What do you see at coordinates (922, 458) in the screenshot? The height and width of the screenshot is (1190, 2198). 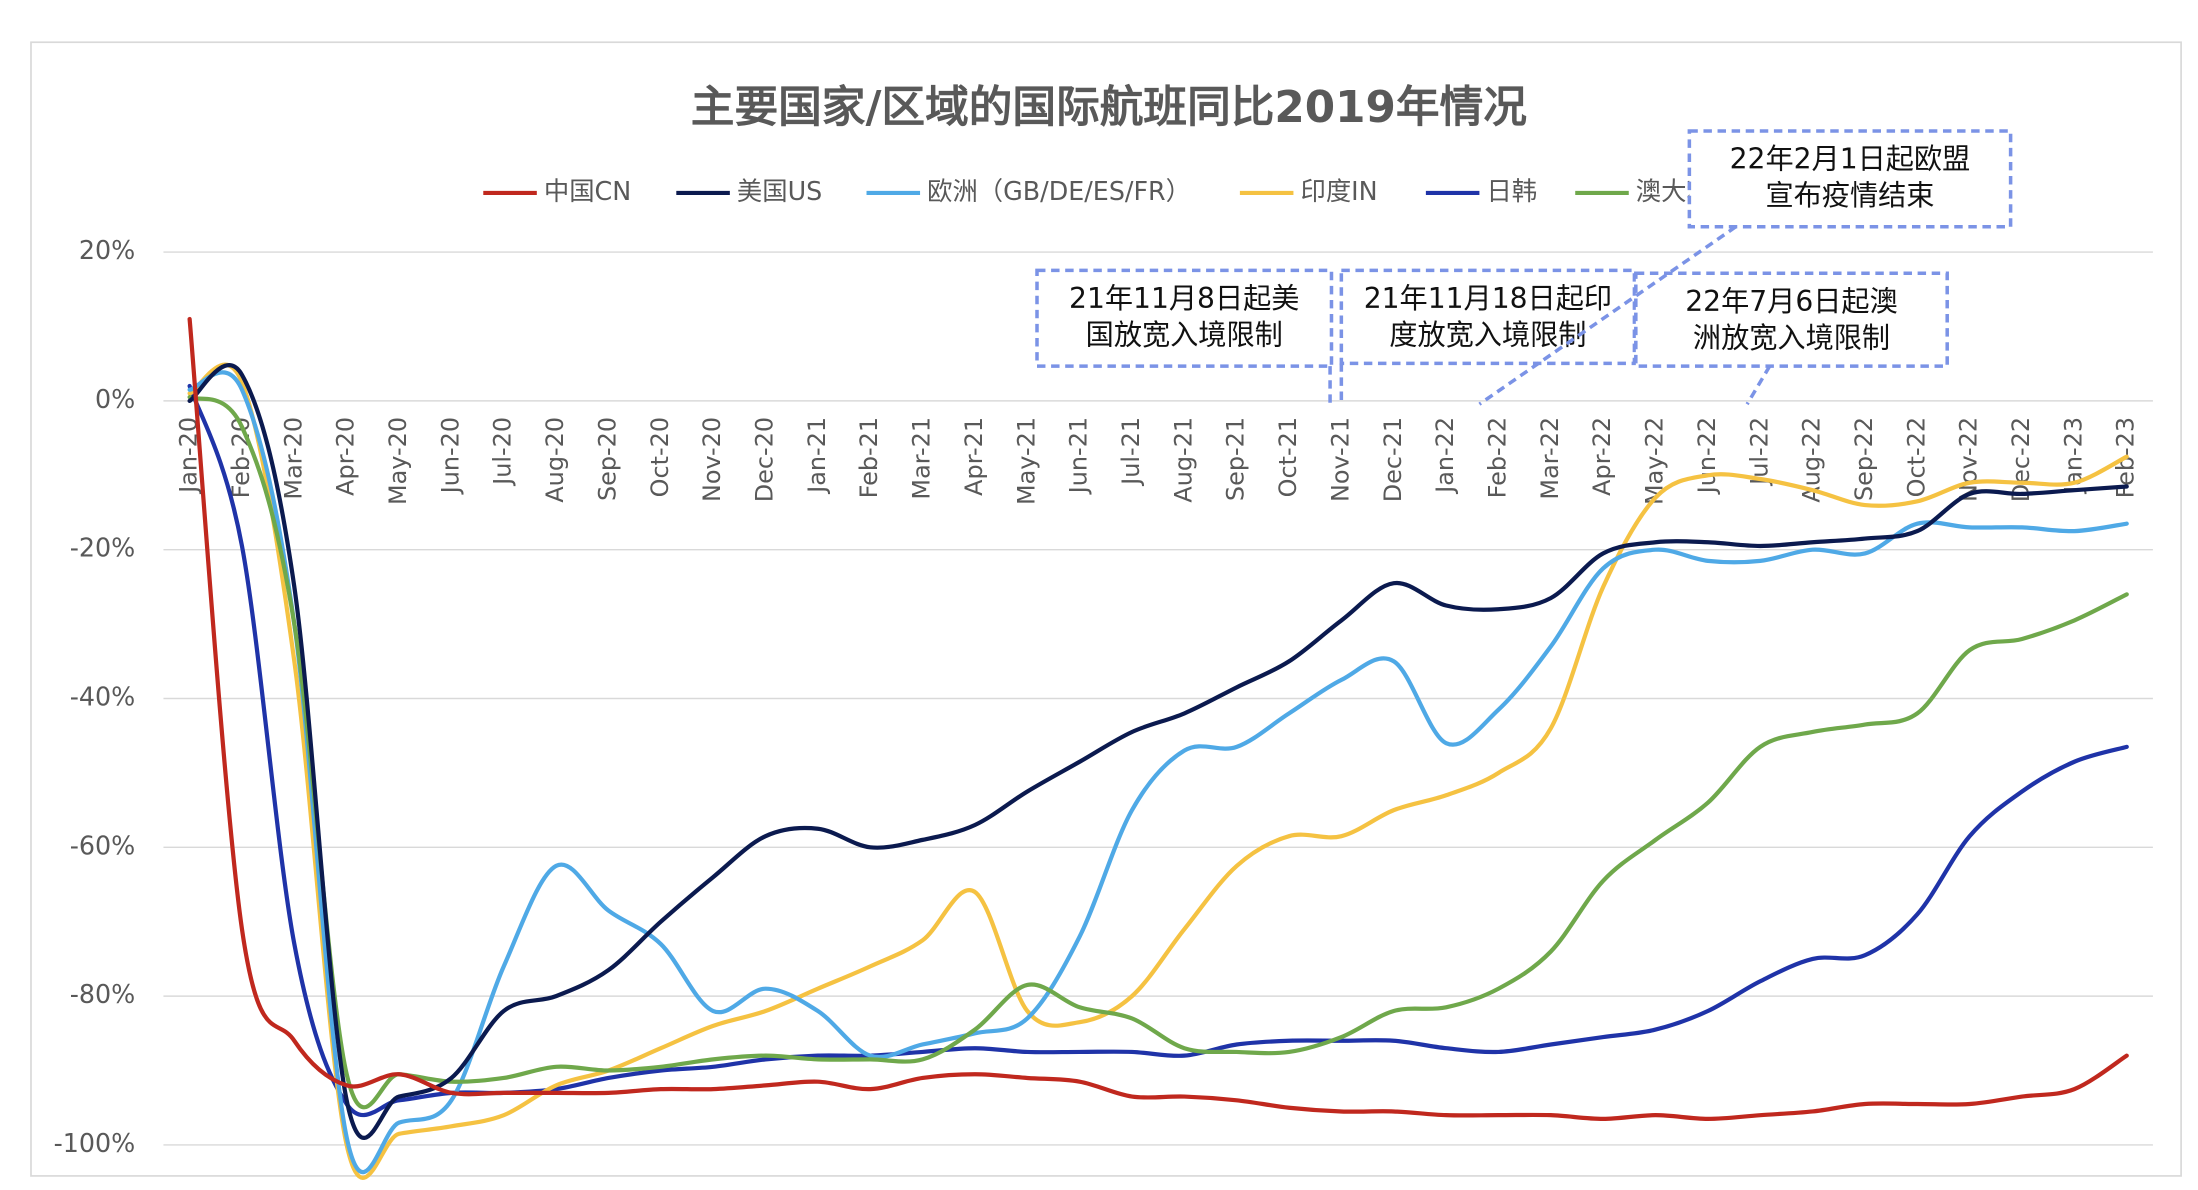 I see `x-tick-label: Mar-21` at bounding box center [922, 458].